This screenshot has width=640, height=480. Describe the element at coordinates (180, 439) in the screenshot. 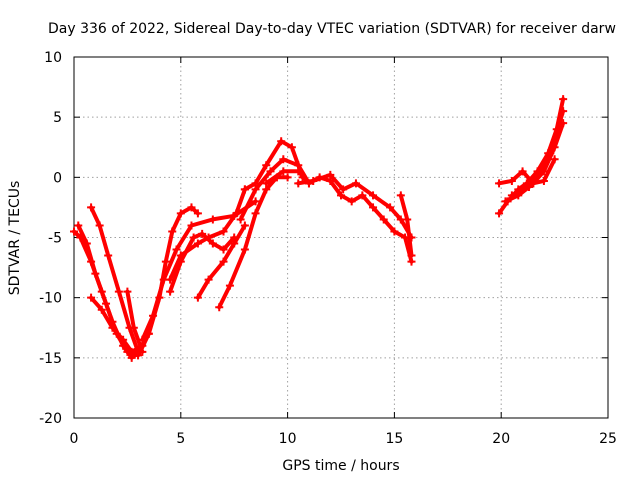

I see `x-tick-label: 5` at that location.